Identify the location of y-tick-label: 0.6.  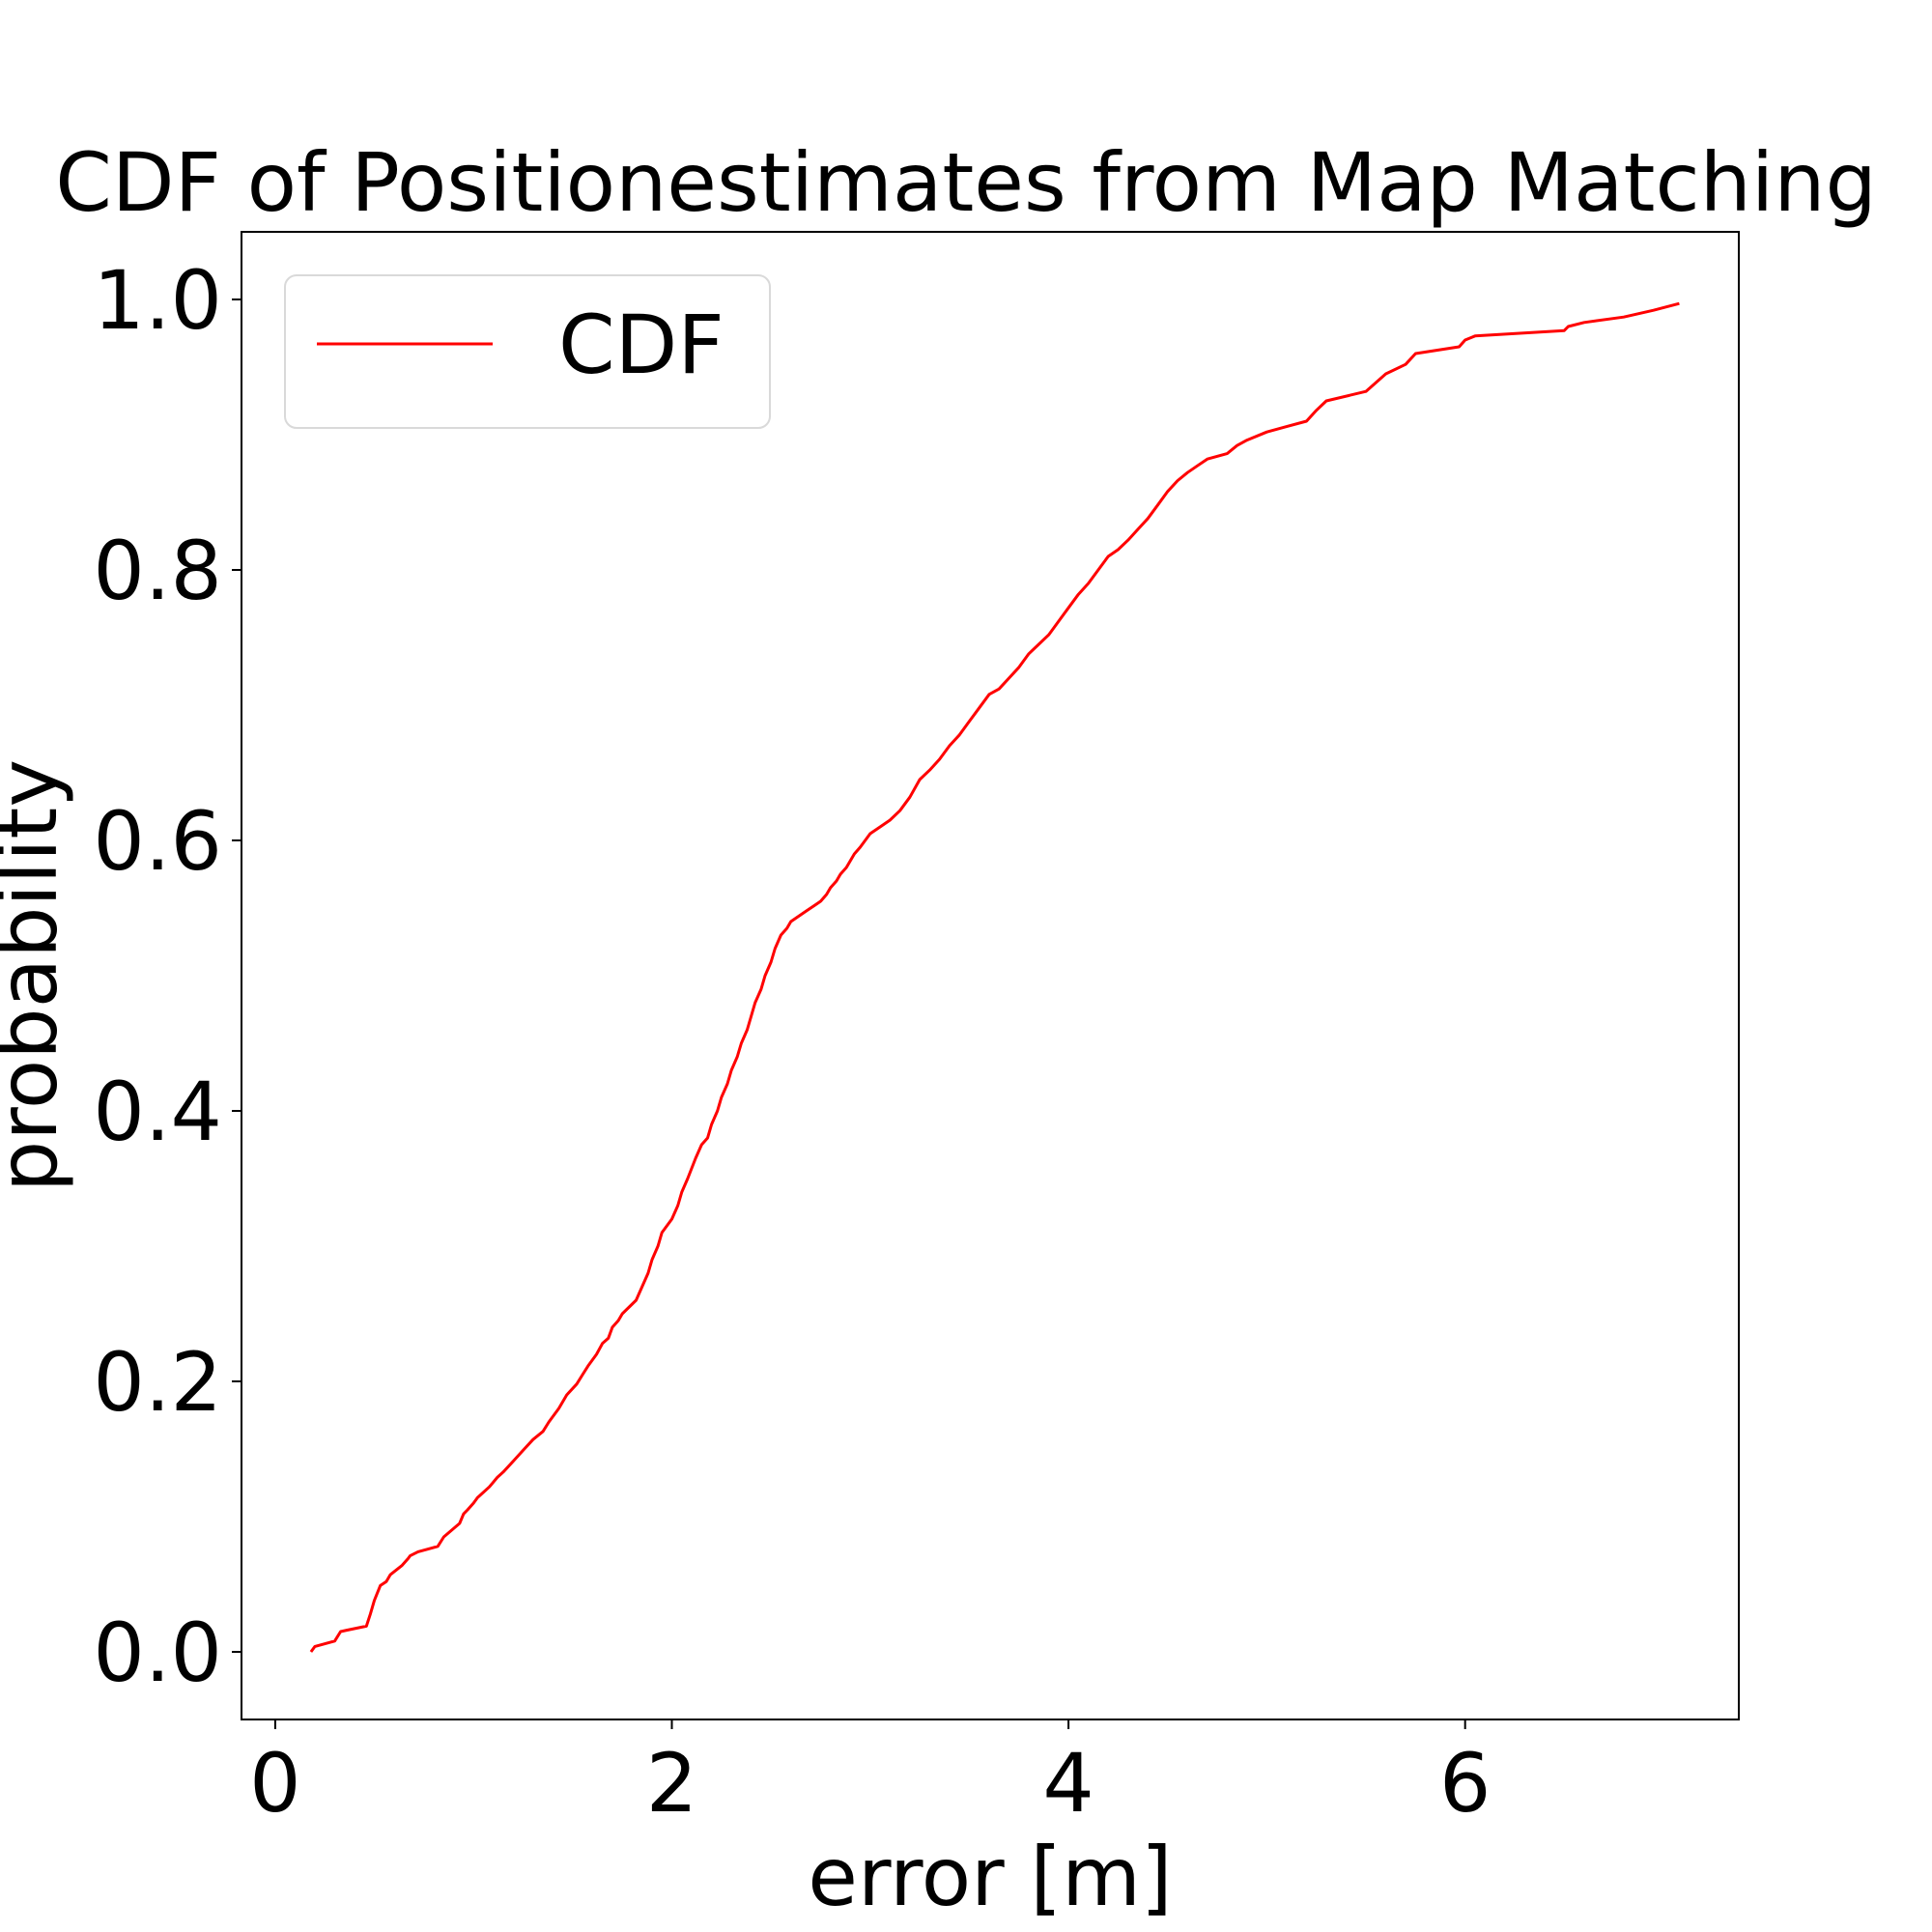
(157, 841).